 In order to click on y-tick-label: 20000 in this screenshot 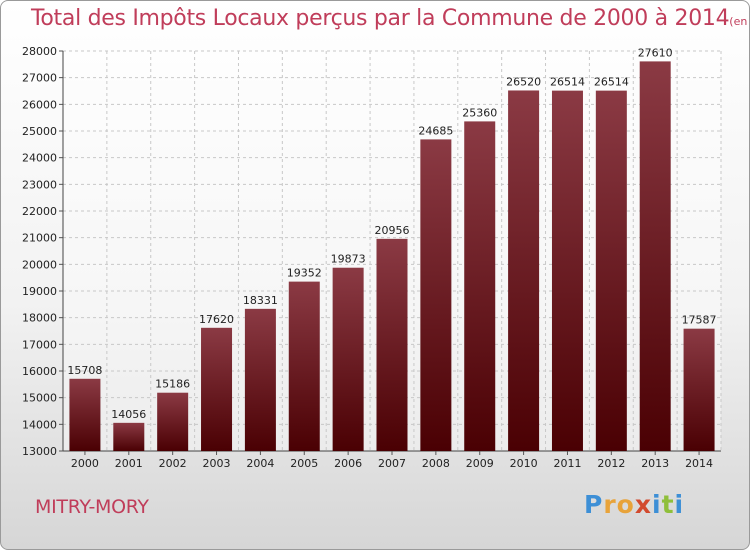, I will do `click(39, 264)`.